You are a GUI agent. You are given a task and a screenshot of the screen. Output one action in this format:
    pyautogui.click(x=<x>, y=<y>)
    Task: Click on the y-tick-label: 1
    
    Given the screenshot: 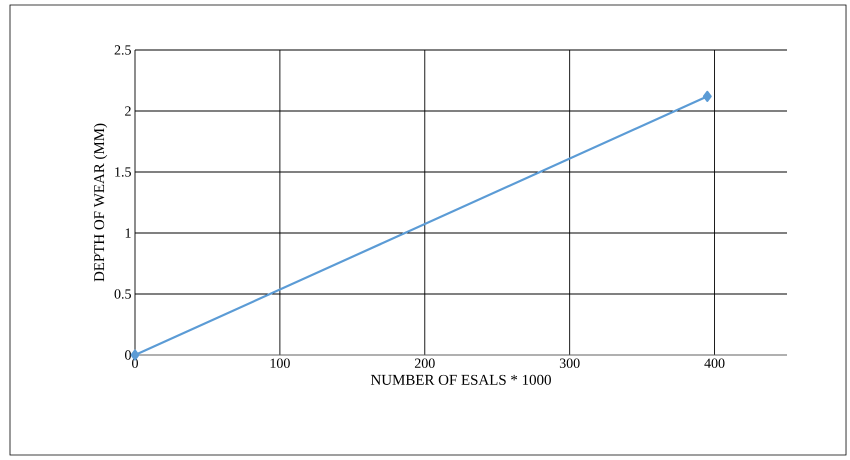 What is the action you would take?
    pyautogui.click(x=128, y=233)
    